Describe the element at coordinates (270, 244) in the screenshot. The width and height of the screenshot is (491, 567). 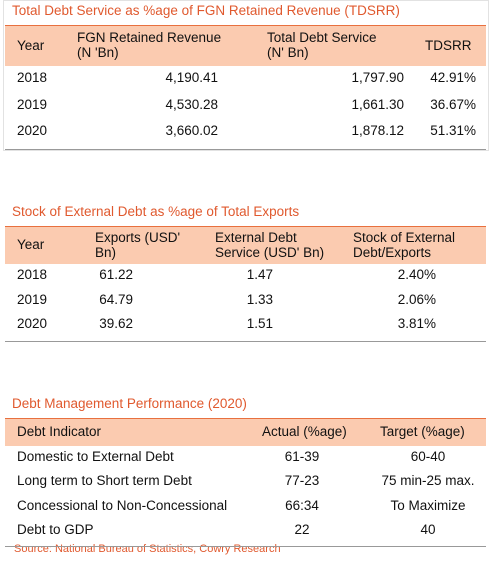
I see `column-header: External Debt Service (USD' Bn)` at that location.